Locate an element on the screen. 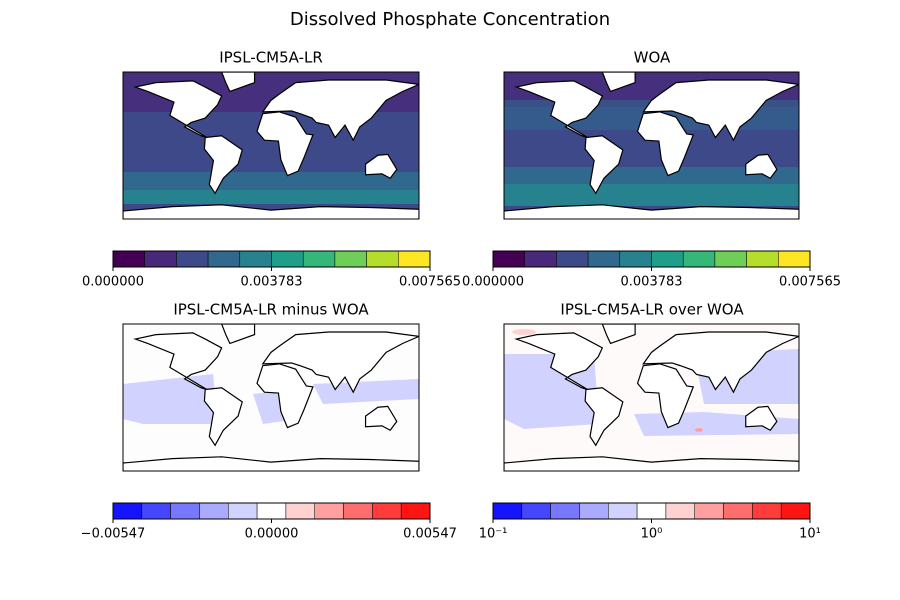 The image size is (900, 600). panel-title: IPSL-CM5A-LR is located at coordinates (271, 58).